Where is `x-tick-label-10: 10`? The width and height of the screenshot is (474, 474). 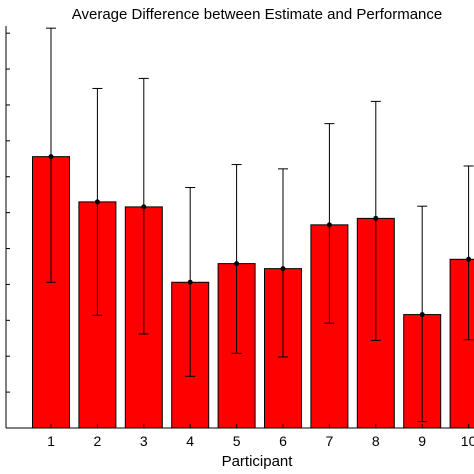
x-tick-label-10: 10 is located at coordinates (467, 441).